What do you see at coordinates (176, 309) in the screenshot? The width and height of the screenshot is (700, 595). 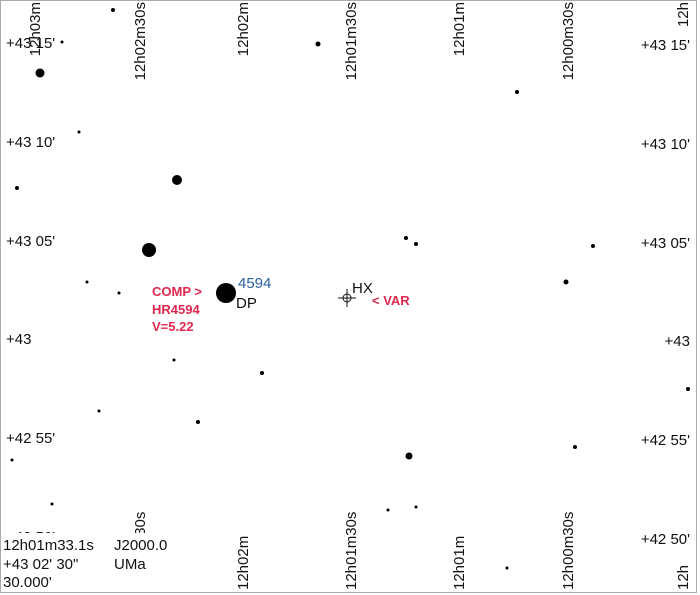 I see `comp-label: HR4594` at bounding box center [176, 309].